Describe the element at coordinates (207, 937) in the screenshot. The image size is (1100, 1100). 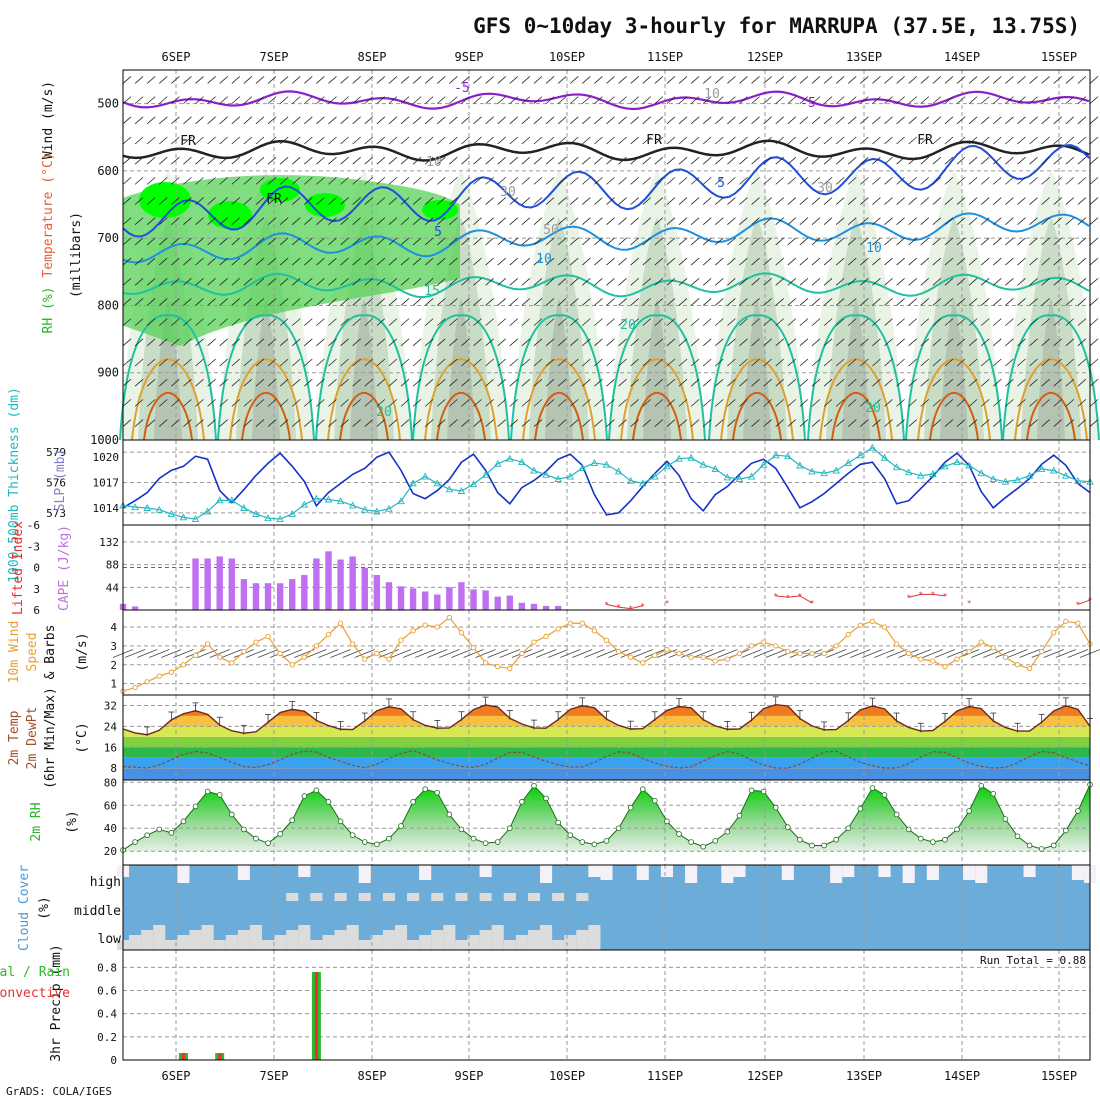
I see `cloud-low-gray` at that location.